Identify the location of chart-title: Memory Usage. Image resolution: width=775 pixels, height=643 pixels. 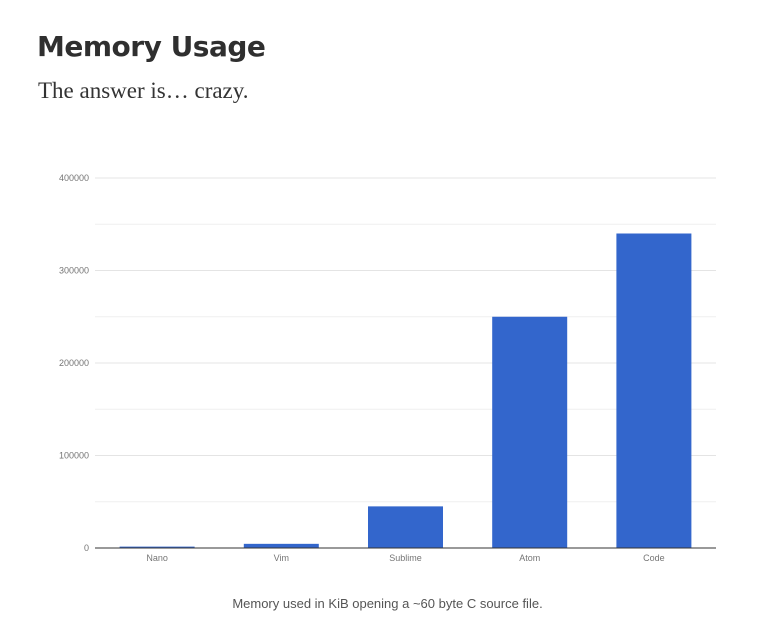
(151, 46).